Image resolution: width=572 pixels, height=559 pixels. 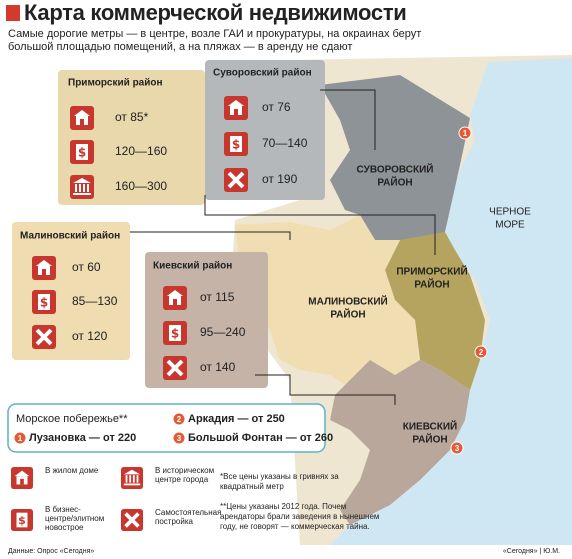 What do you see at coordinates (260, 438) in the screenshot?
I see `coast-item: Большой Фонтан — от 260` at bounding box center [260, 438].